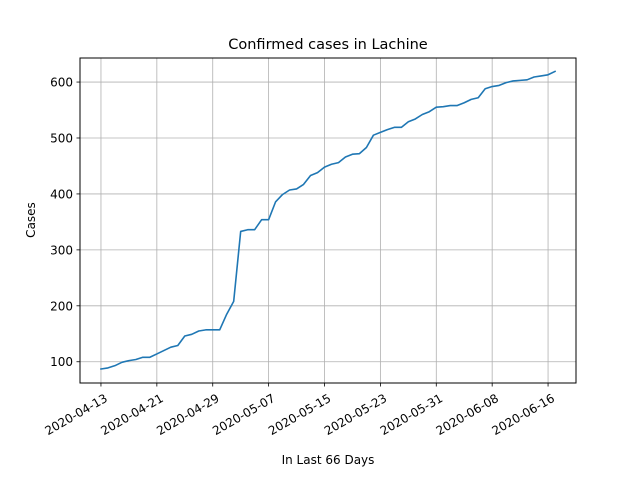 Image resolution: width=640 pixels, height=480 pixels. I want to click on chart-title: Confirmed cases in Lachine, so click(328, 45).